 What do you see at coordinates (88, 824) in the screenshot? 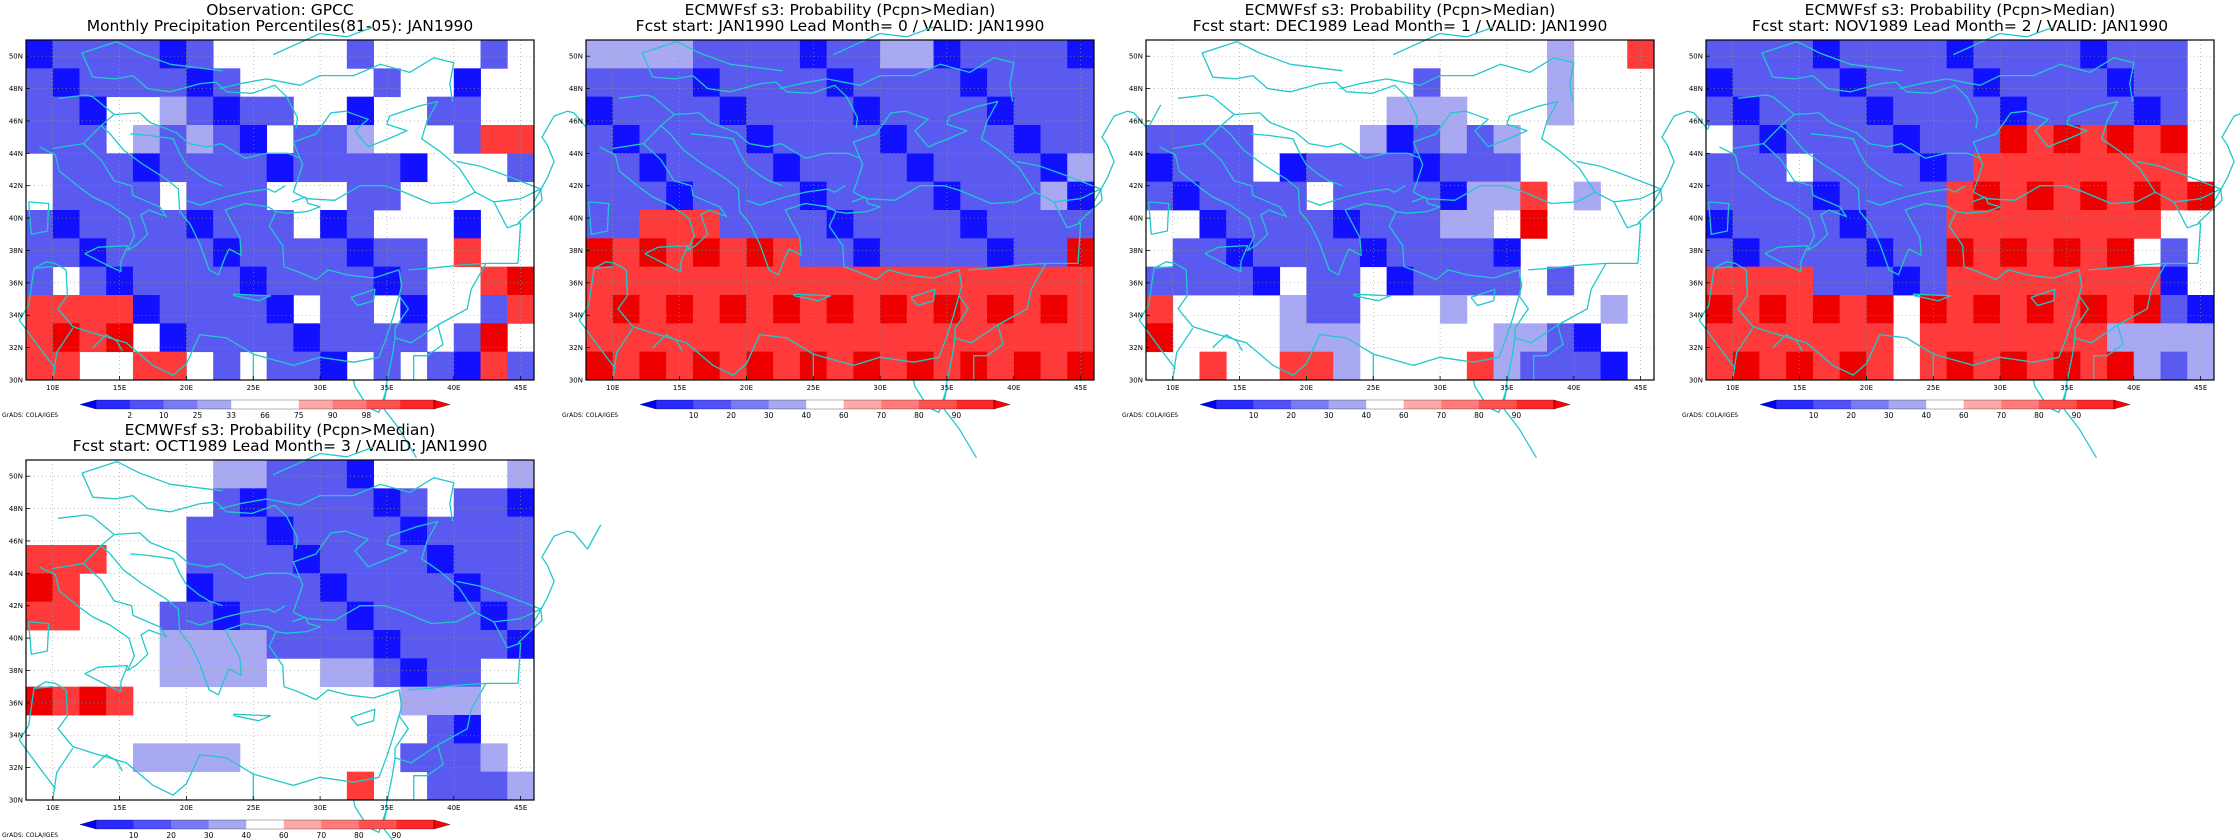
I see `colorbar-arrow-left` at bounding box center [88, 824].